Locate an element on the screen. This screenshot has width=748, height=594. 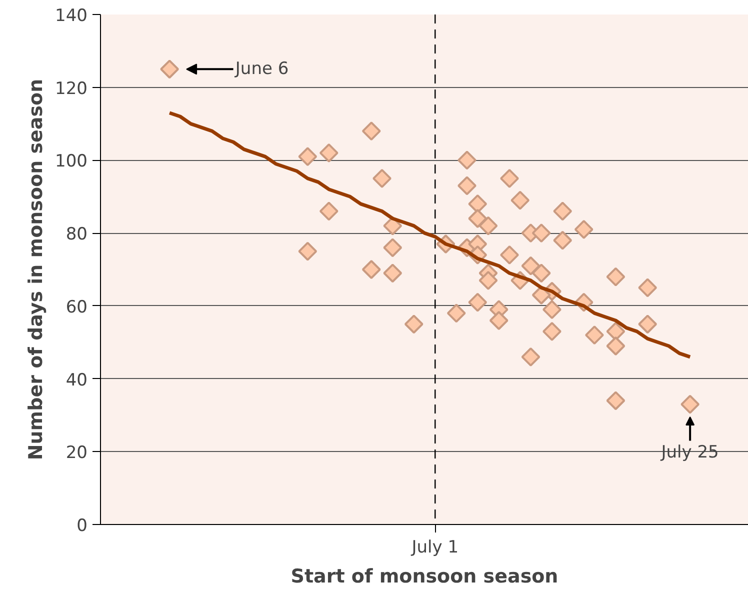
data-label: June 6 is located at coordinates (261, 69).